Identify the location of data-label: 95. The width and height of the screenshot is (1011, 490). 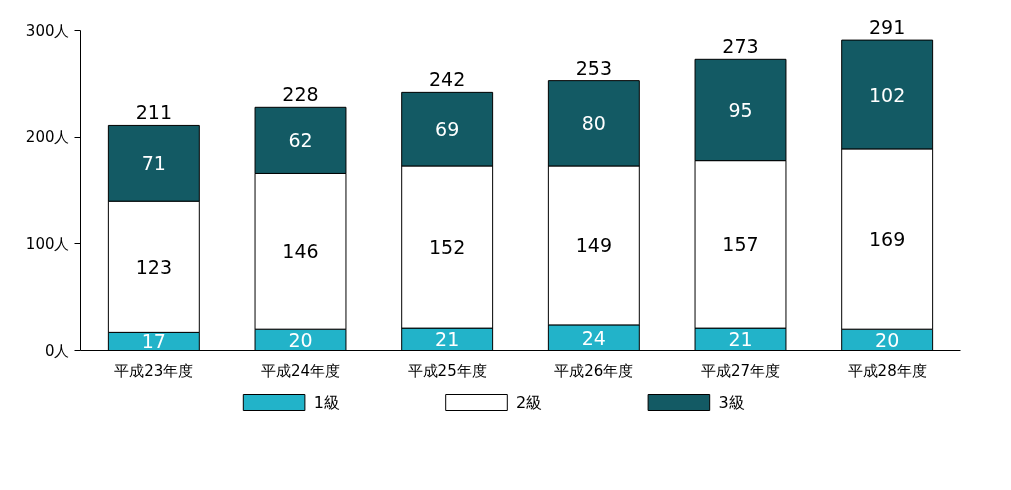
(740, 109).